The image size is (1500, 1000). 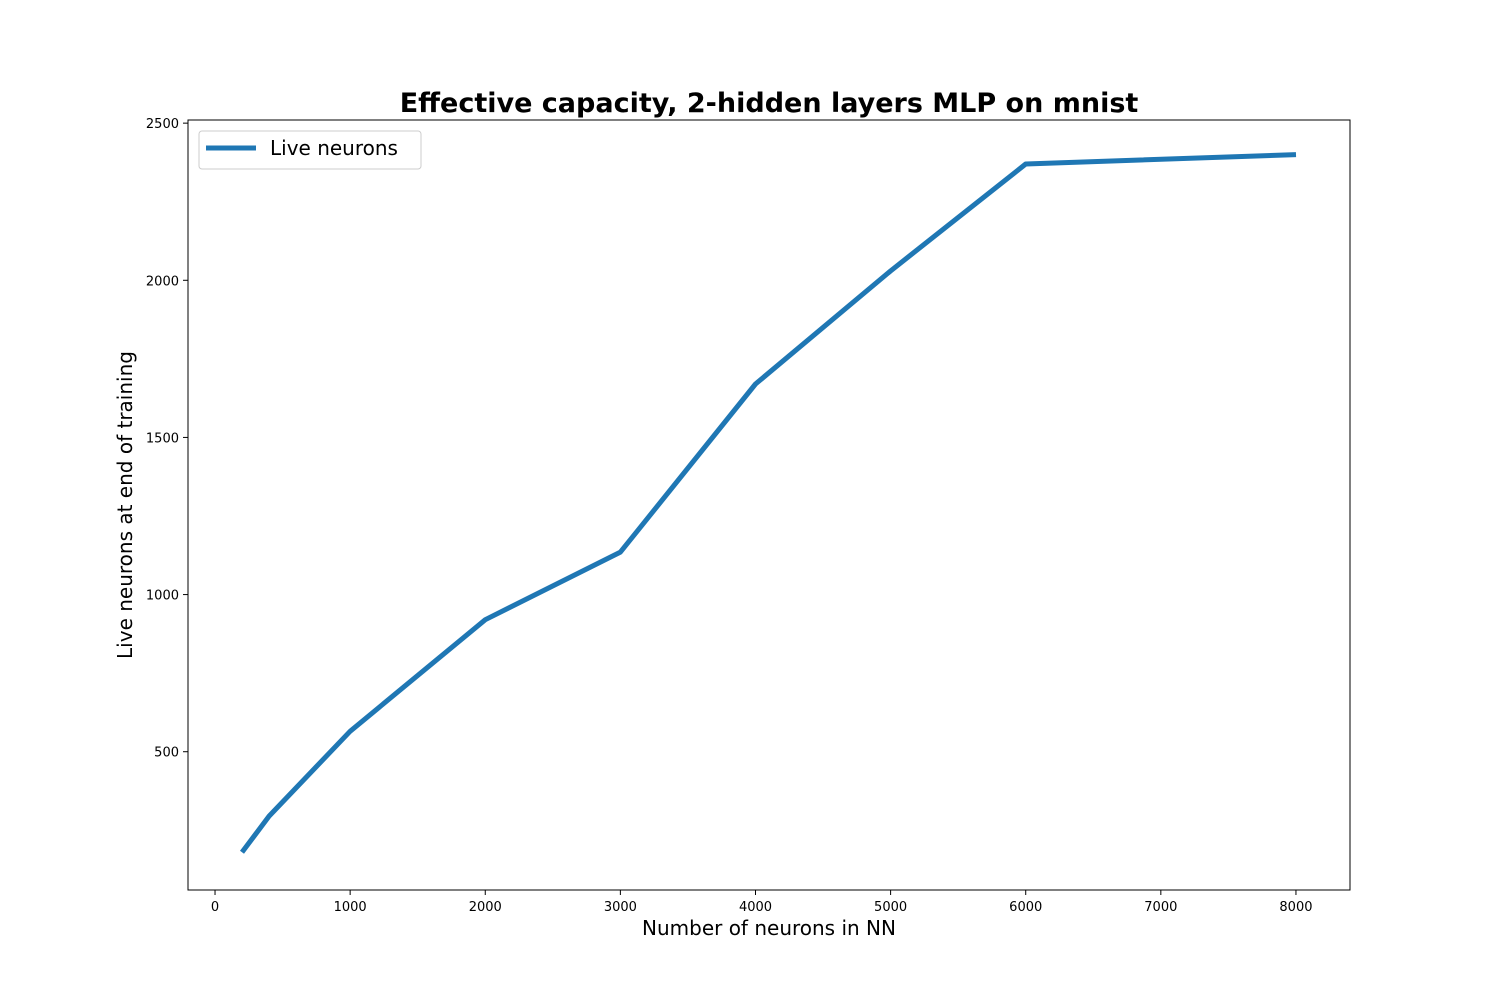 What do you see at coordinates (162, 596) in the screenshot?
I see `y-tick-label: 1000` at bounding box center [162, 596].